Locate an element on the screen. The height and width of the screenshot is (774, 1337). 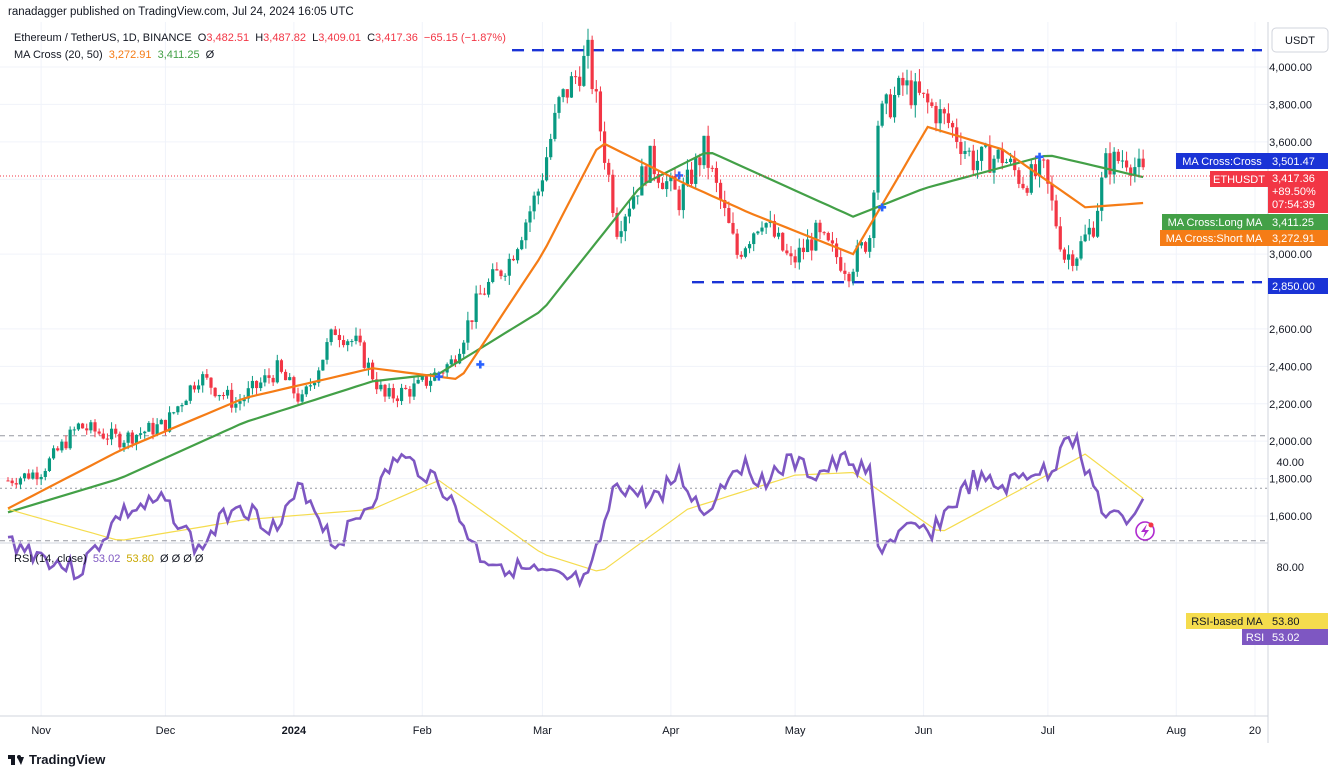
cross-badge-value: 3,501.47 is located at coordinates (1293, 162).